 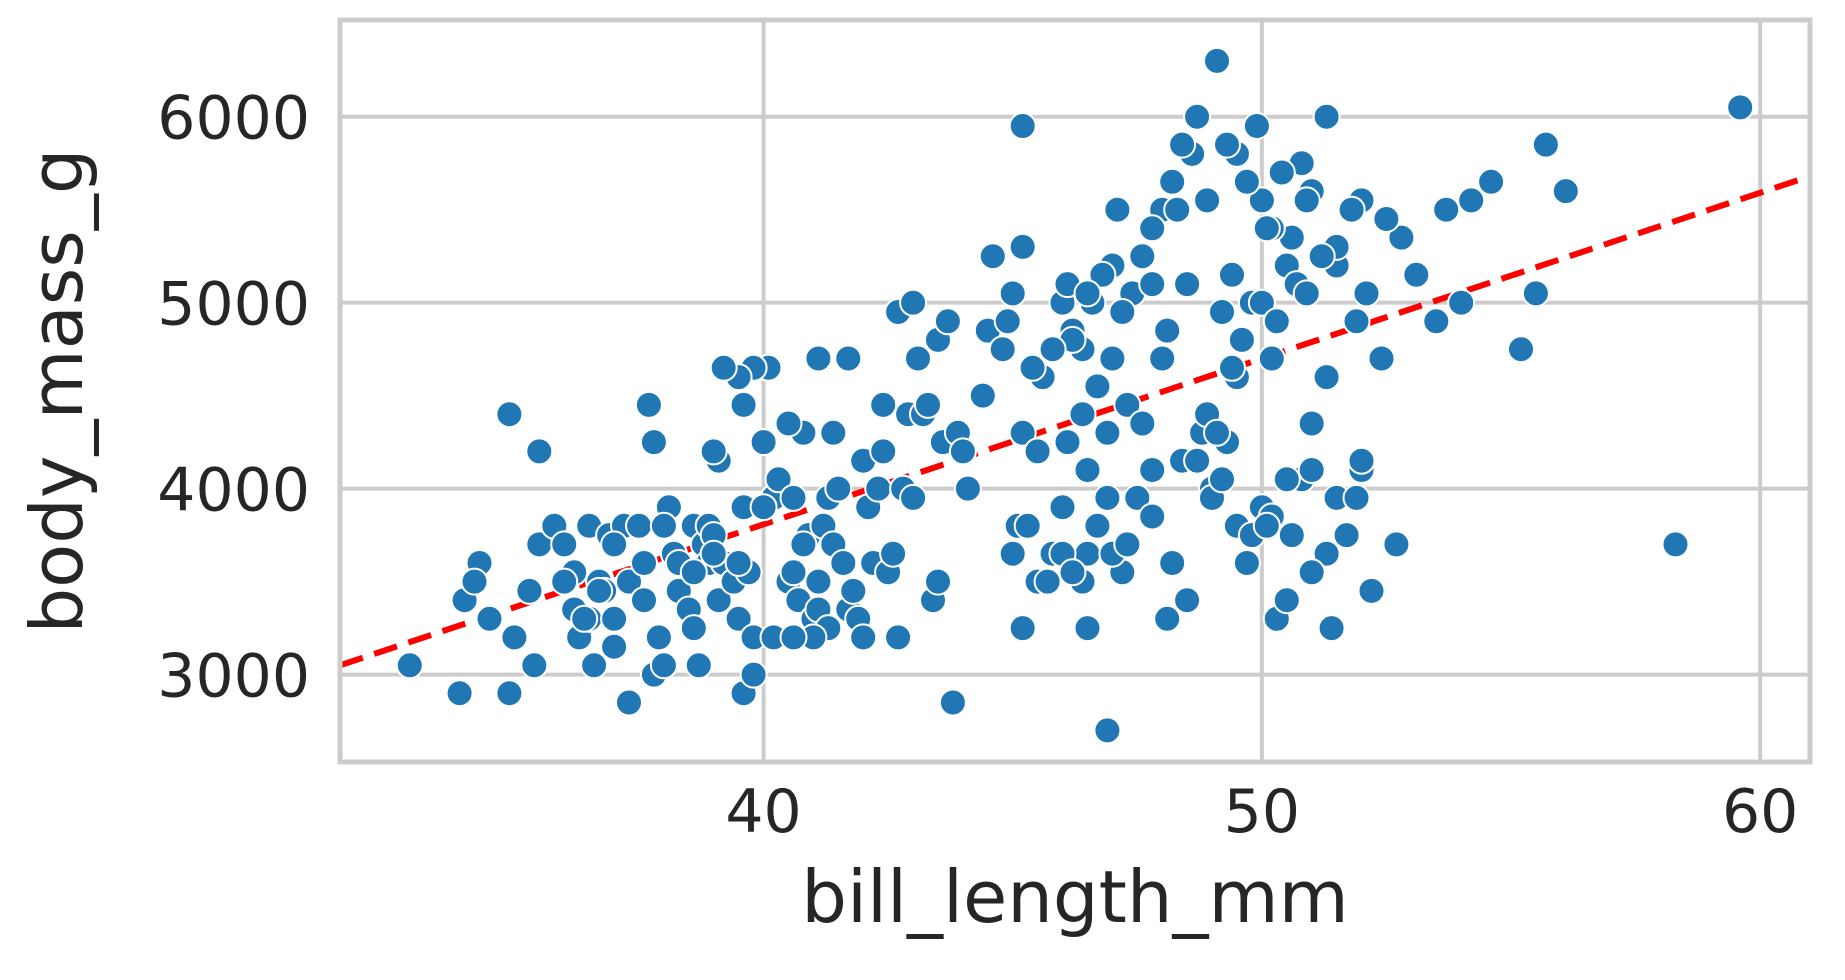 What do you see at coordinates (1075, 897) in the screenshot?
I see `x-axis-label: bill_length_mm` at bounding box center [1075, 897].